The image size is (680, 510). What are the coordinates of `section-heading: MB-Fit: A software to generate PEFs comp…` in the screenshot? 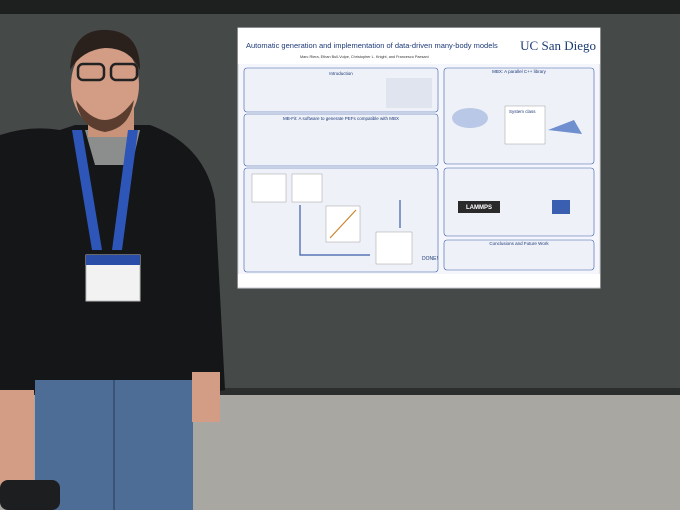 It's located at (341, 118).